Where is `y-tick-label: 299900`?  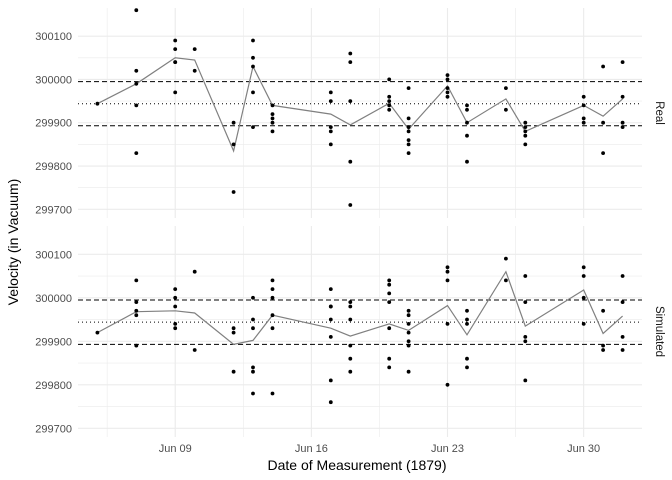 y-tick-label: 299900 is located at coordinates (53, 124).